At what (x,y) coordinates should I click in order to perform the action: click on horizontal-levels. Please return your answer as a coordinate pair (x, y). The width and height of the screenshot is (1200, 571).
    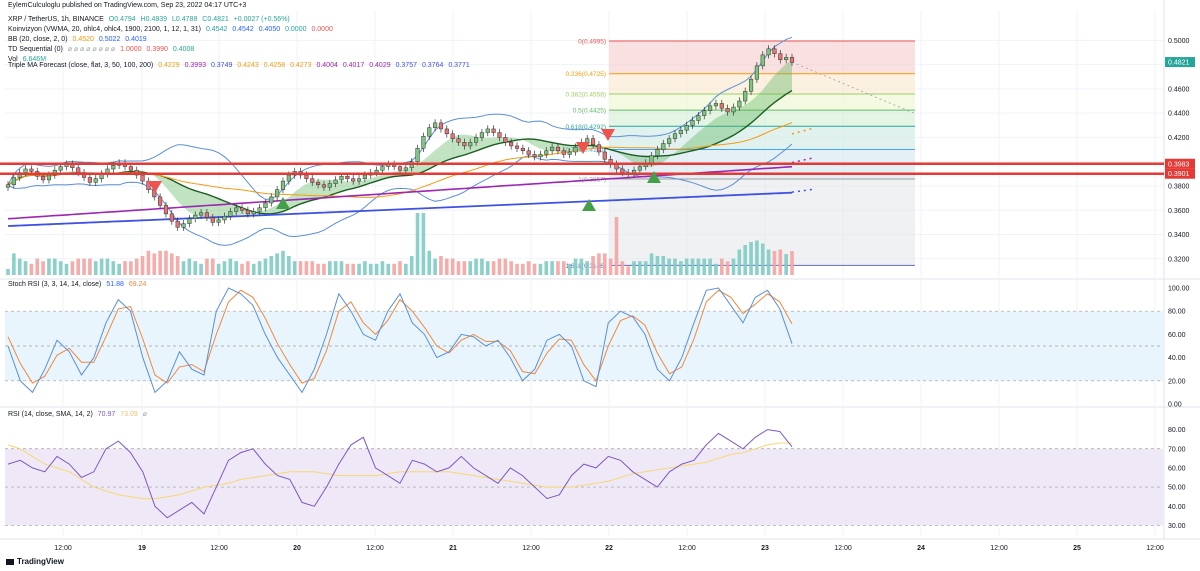
    Looking at the image, I should click on (582, 168).